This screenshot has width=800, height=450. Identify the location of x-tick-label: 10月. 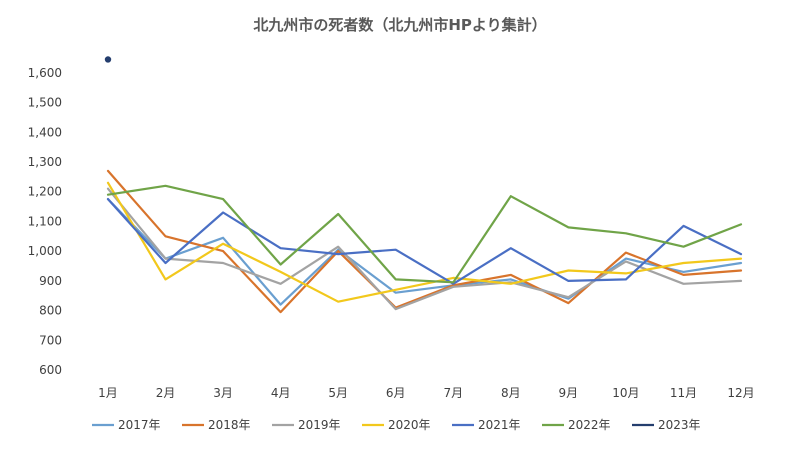
(625, 393).